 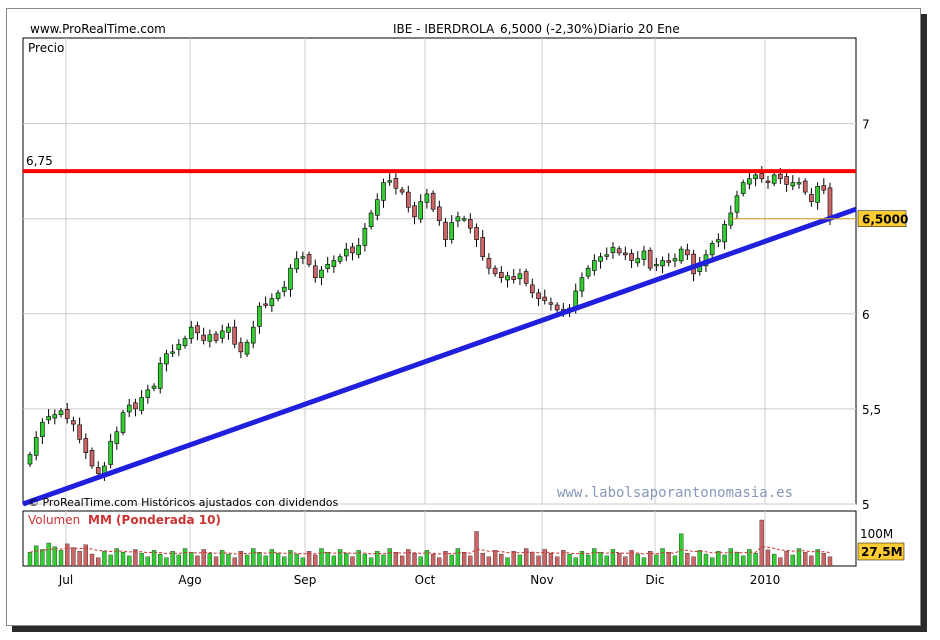 I want to click on site-label: www.ProRealTime.com, so click(x=98, y=29).